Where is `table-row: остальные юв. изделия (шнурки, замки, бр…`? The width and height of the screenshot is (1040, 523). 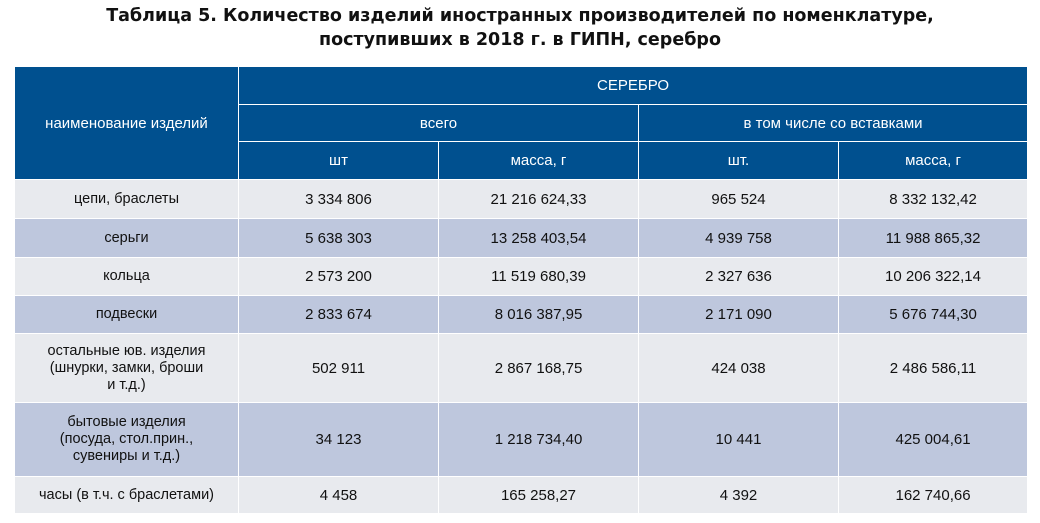 table-row: остальные юв. изделия (шнурки, замки, бр… is located at coordinates (521, 368).